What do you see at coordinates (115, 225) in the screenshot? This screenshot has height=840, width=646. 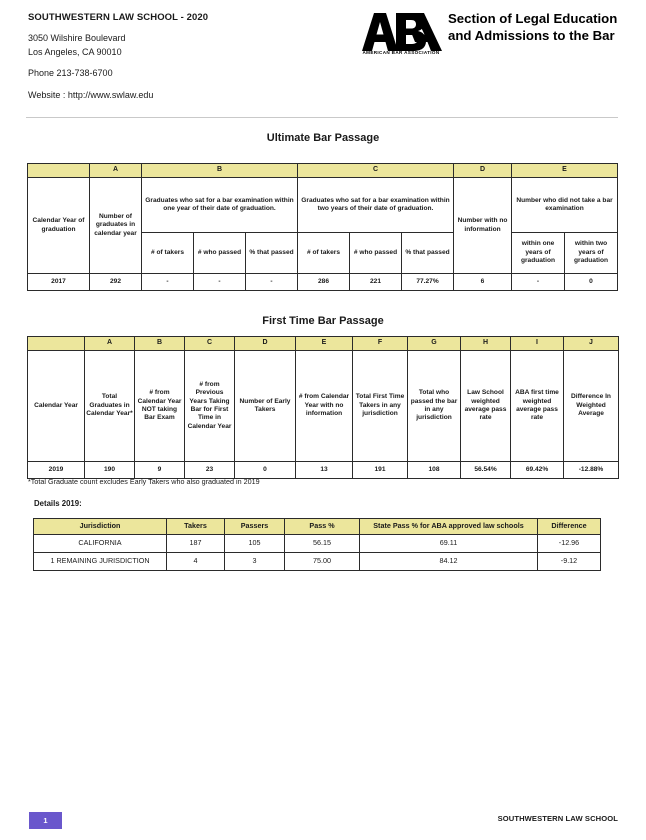 I see `header-number-of-graduates: Number of graduates in calendar year` at bounding box center [115, 225].